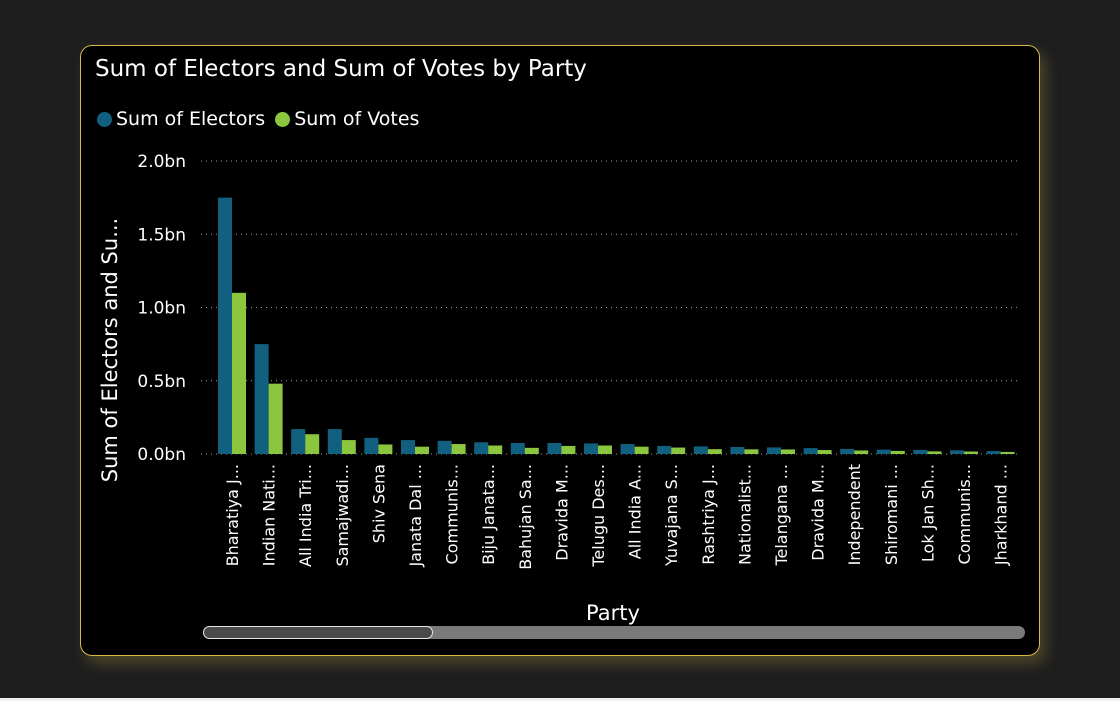 This screenshot has width=1120, height=701. I want to click on legend-votes-label: Sum of Votes, so click(357, 119).